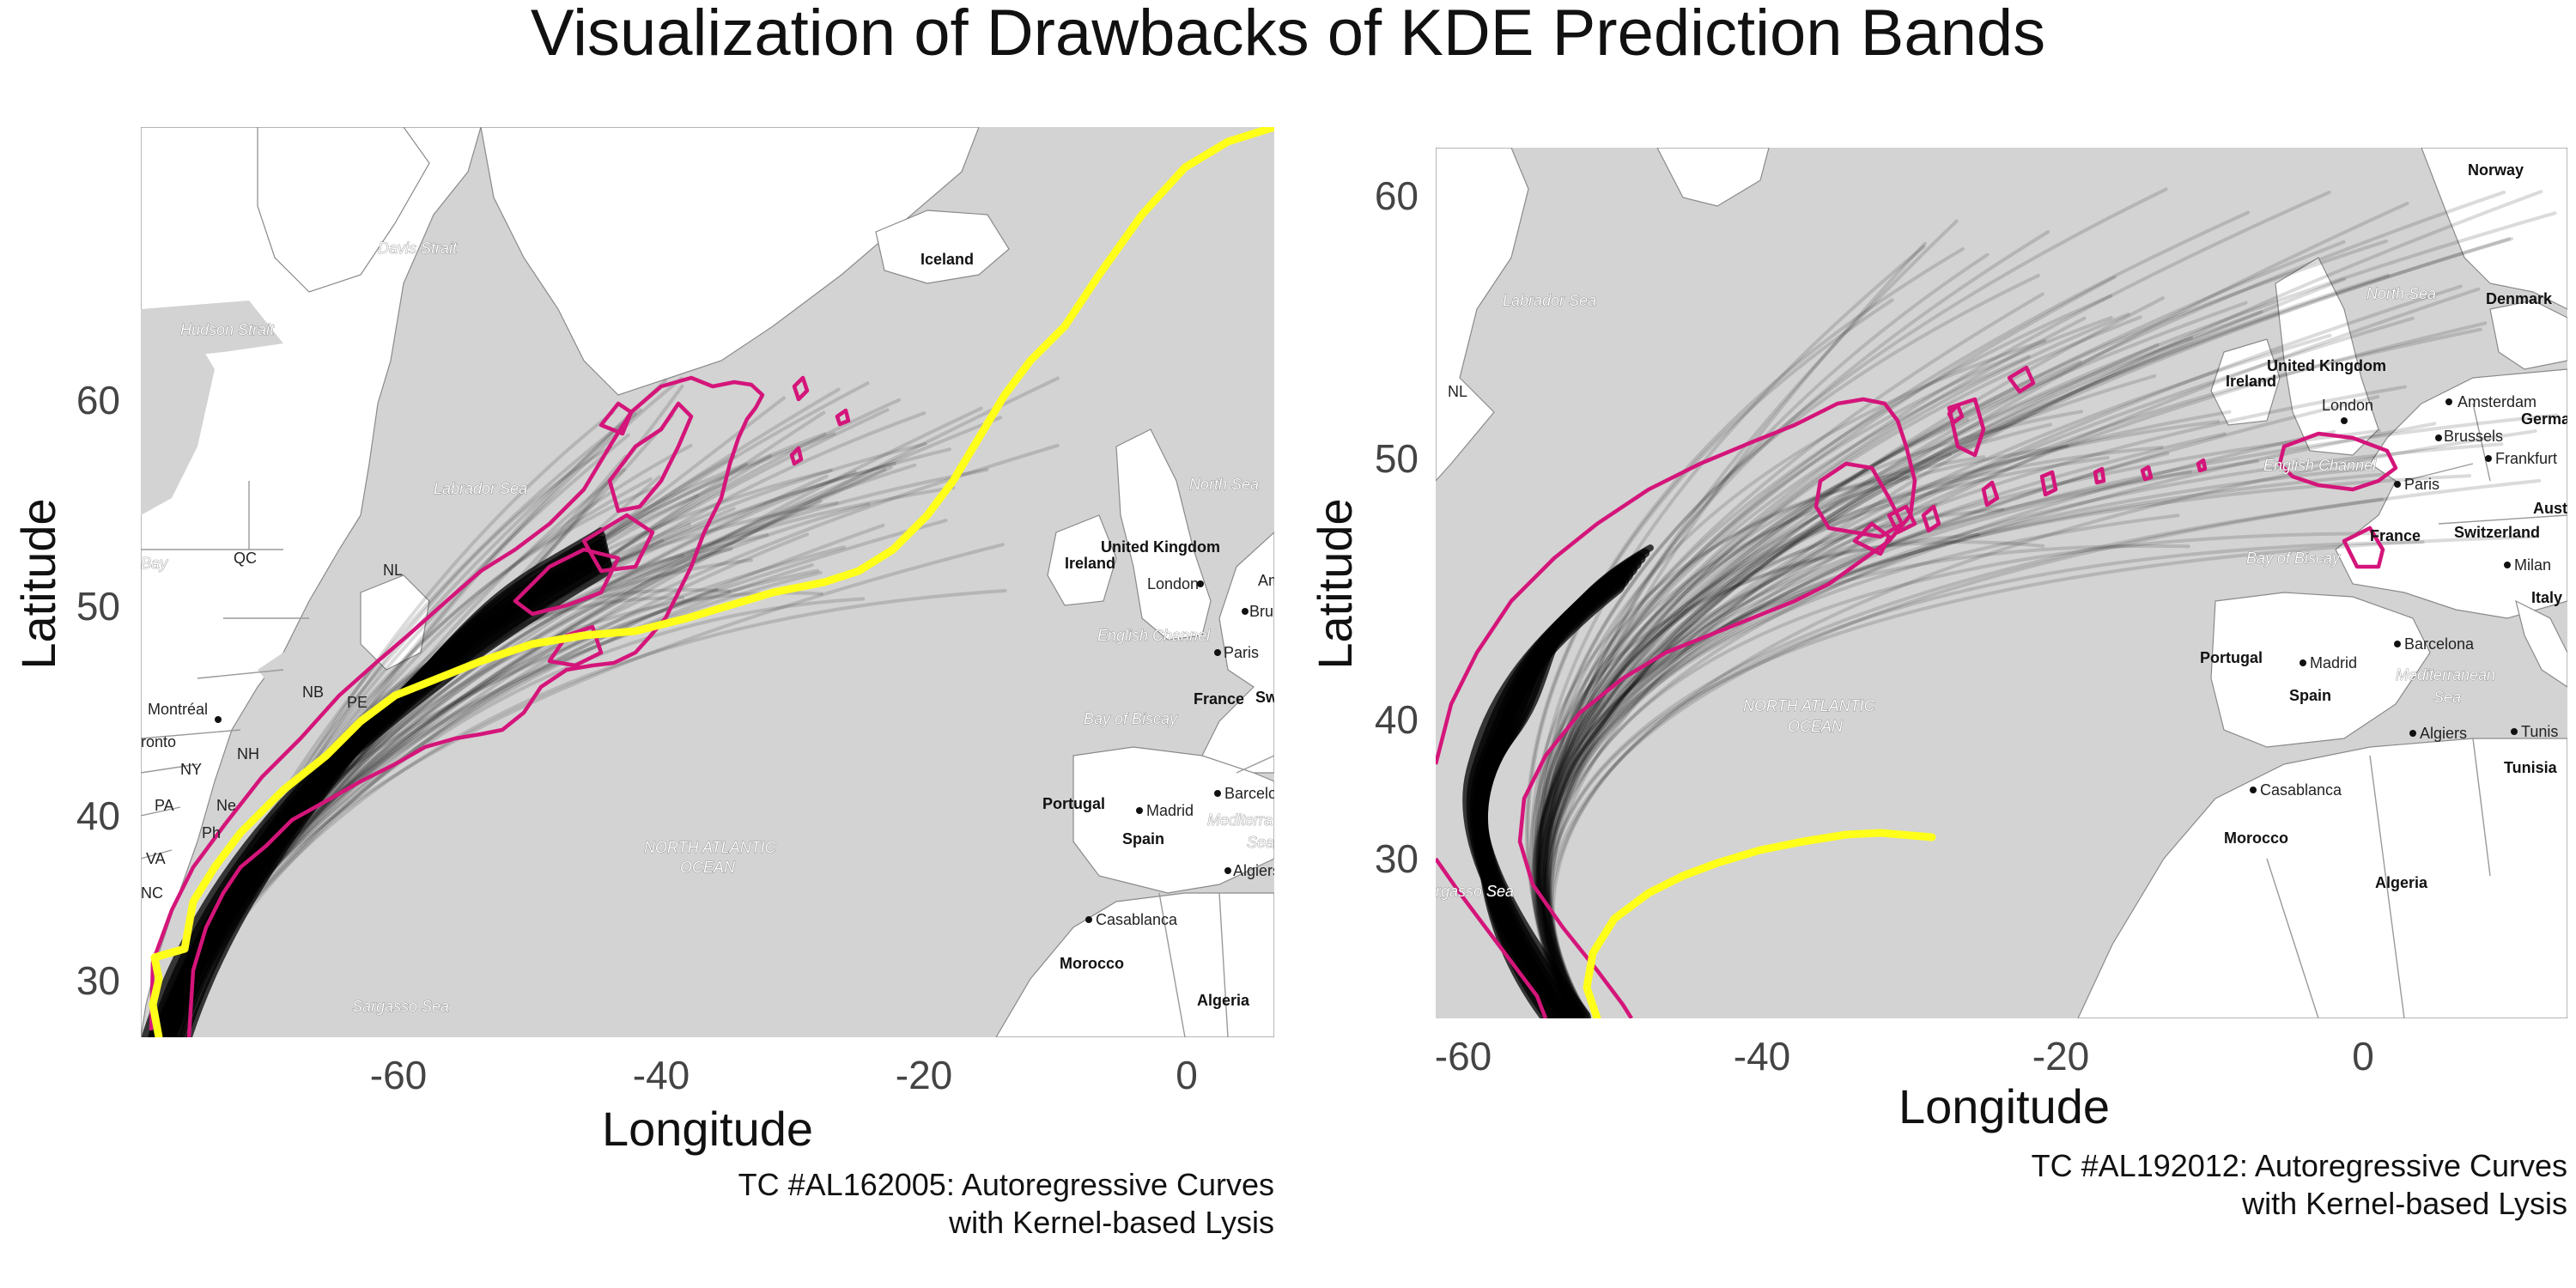 The image size is (2576, 1288). What do you see at coordinates (2333, 662) in the screenshot?
I see `r-label-madrid: Madrid` at bounding box center [2333, 662].